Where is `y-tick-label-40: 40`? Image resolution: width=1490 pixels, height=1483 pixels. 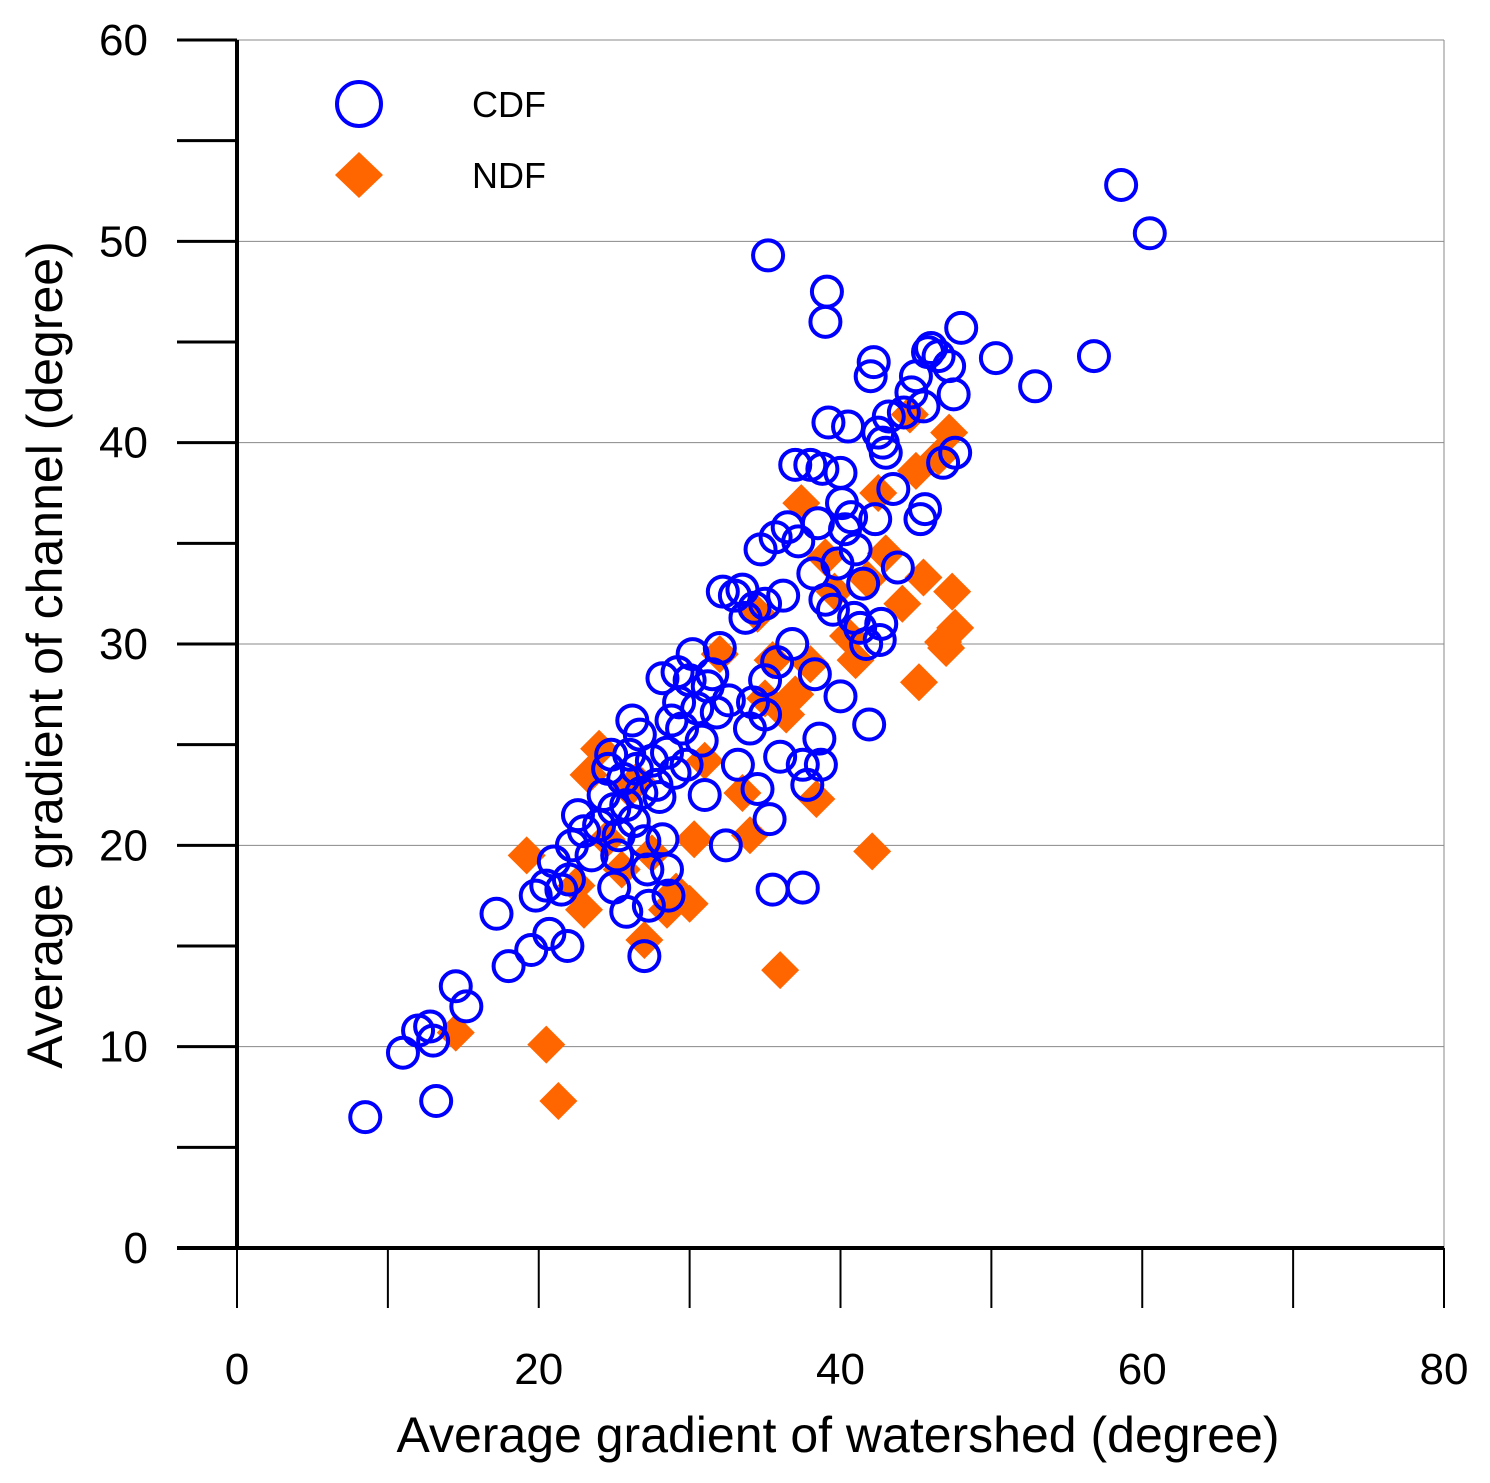
y-tick-label-40: 40 is located at coordinates (123, 443).